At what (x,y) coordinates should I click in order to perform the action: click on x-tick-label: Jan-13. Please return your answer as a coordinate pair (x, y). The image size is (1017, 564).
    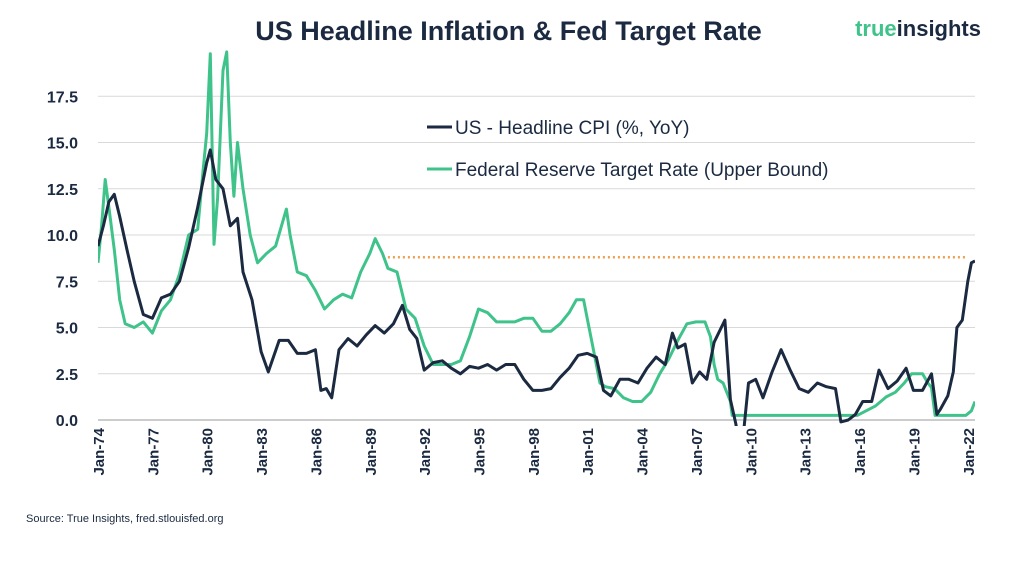
    Looking at the image, I should click on (806, 452).